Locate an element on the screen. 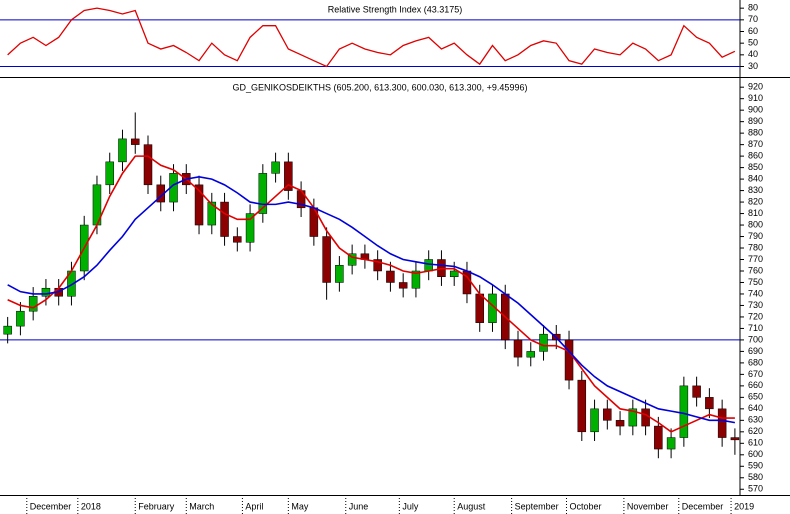 This screenshot has height=514, width=790. x-tick-label: September is located at coordinates (537, 506).